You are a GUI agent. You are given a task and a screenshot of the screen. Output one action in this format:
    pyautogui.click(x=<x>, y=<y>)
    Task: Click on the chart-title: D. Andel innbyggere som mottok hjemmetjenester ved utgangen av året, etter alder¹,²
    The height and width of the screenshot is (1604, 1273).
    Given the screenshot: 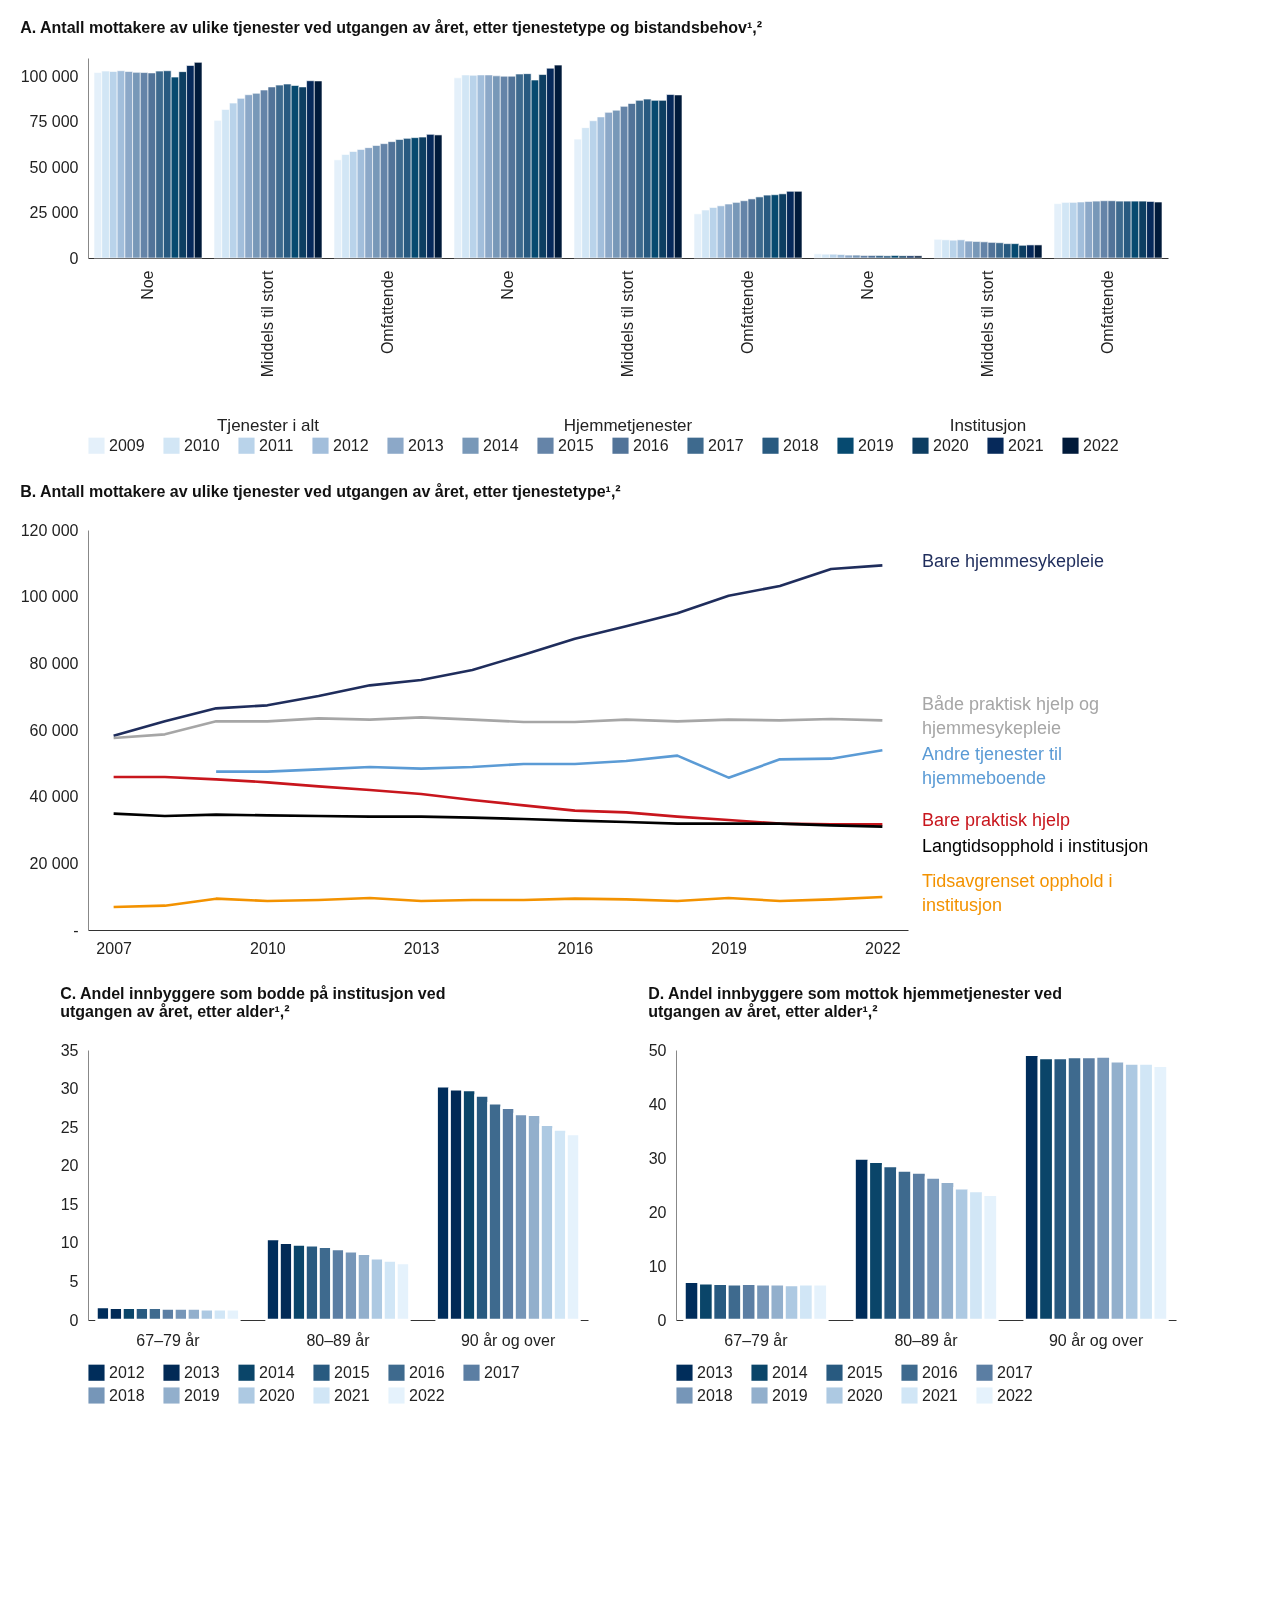 What is the action you would take?
    pyautogui.click(x=855, y=1002)
    